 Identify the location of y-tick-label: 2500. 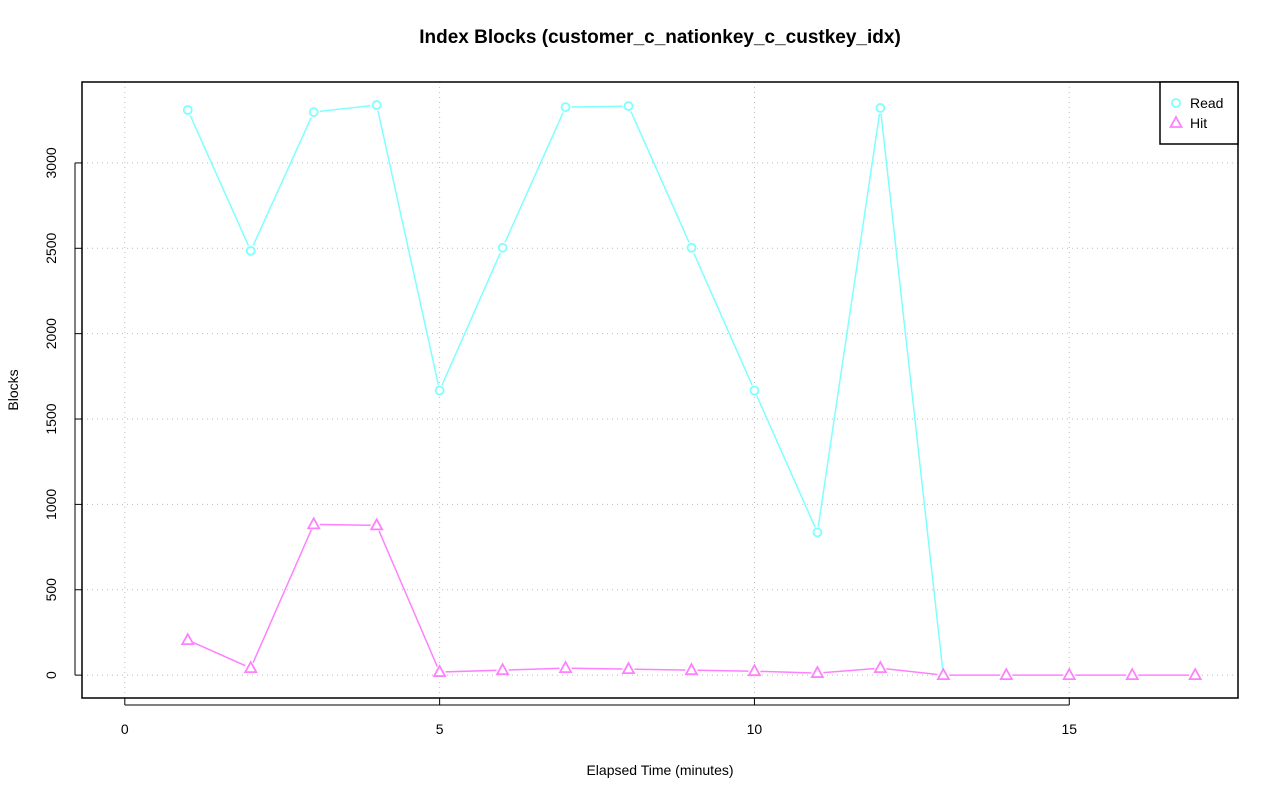
(51, 248).